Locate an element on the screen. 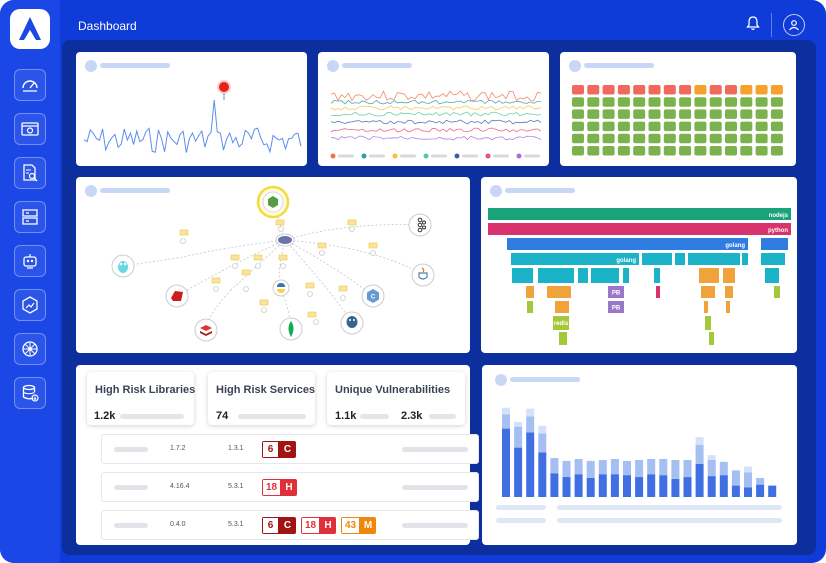  anomaly-card is located at coordinates (191, 109).